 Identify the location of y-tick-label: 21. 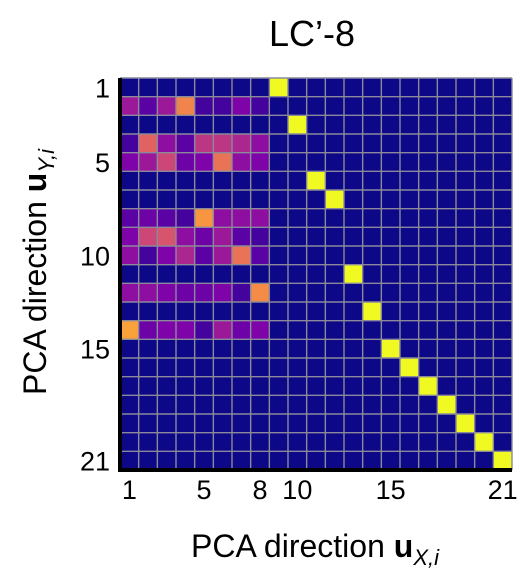
(95, 462).